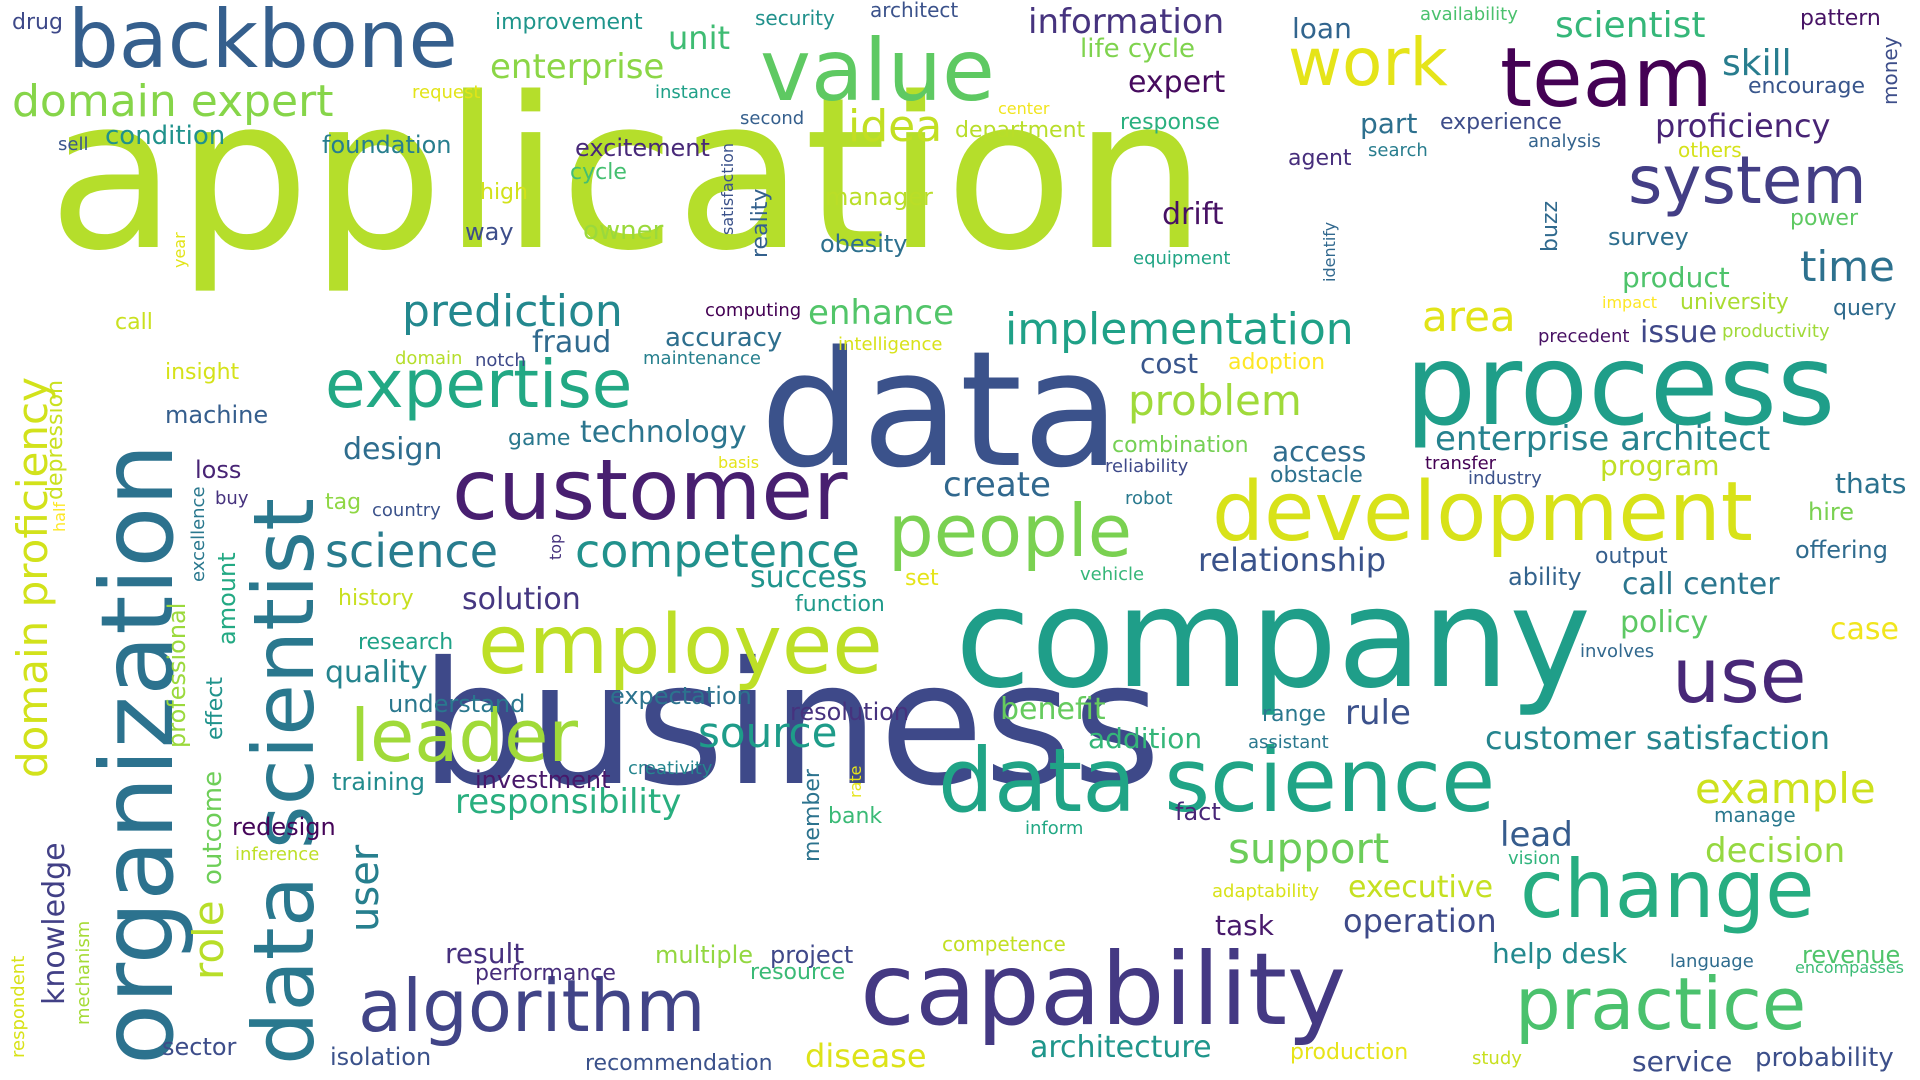 The height and width of the screenshot is (1080, 1920). What do you see at coordinates (59, 516) in the screenshot?
I see `word-half: half` at bounding box center [59, 516].